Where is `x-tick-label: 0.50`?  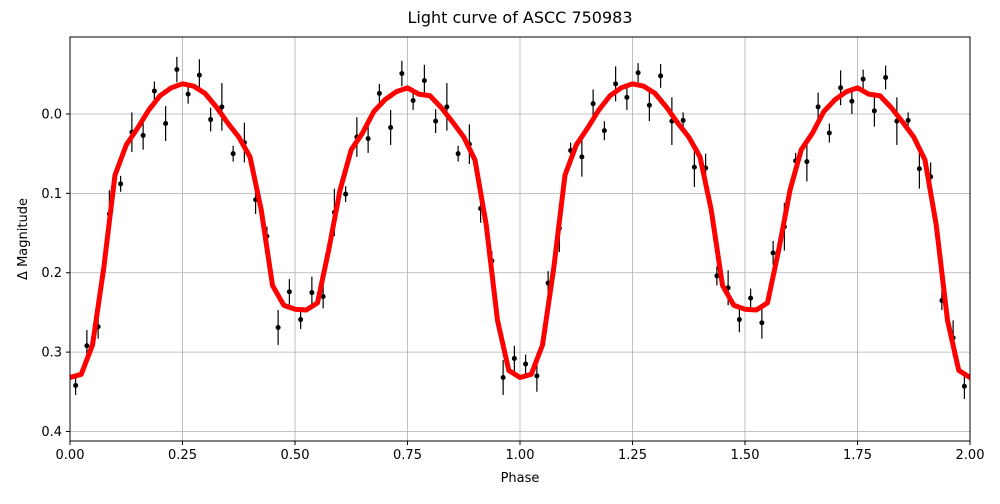 x-tick-label: 0.50 is located at coordinates (295, 455).